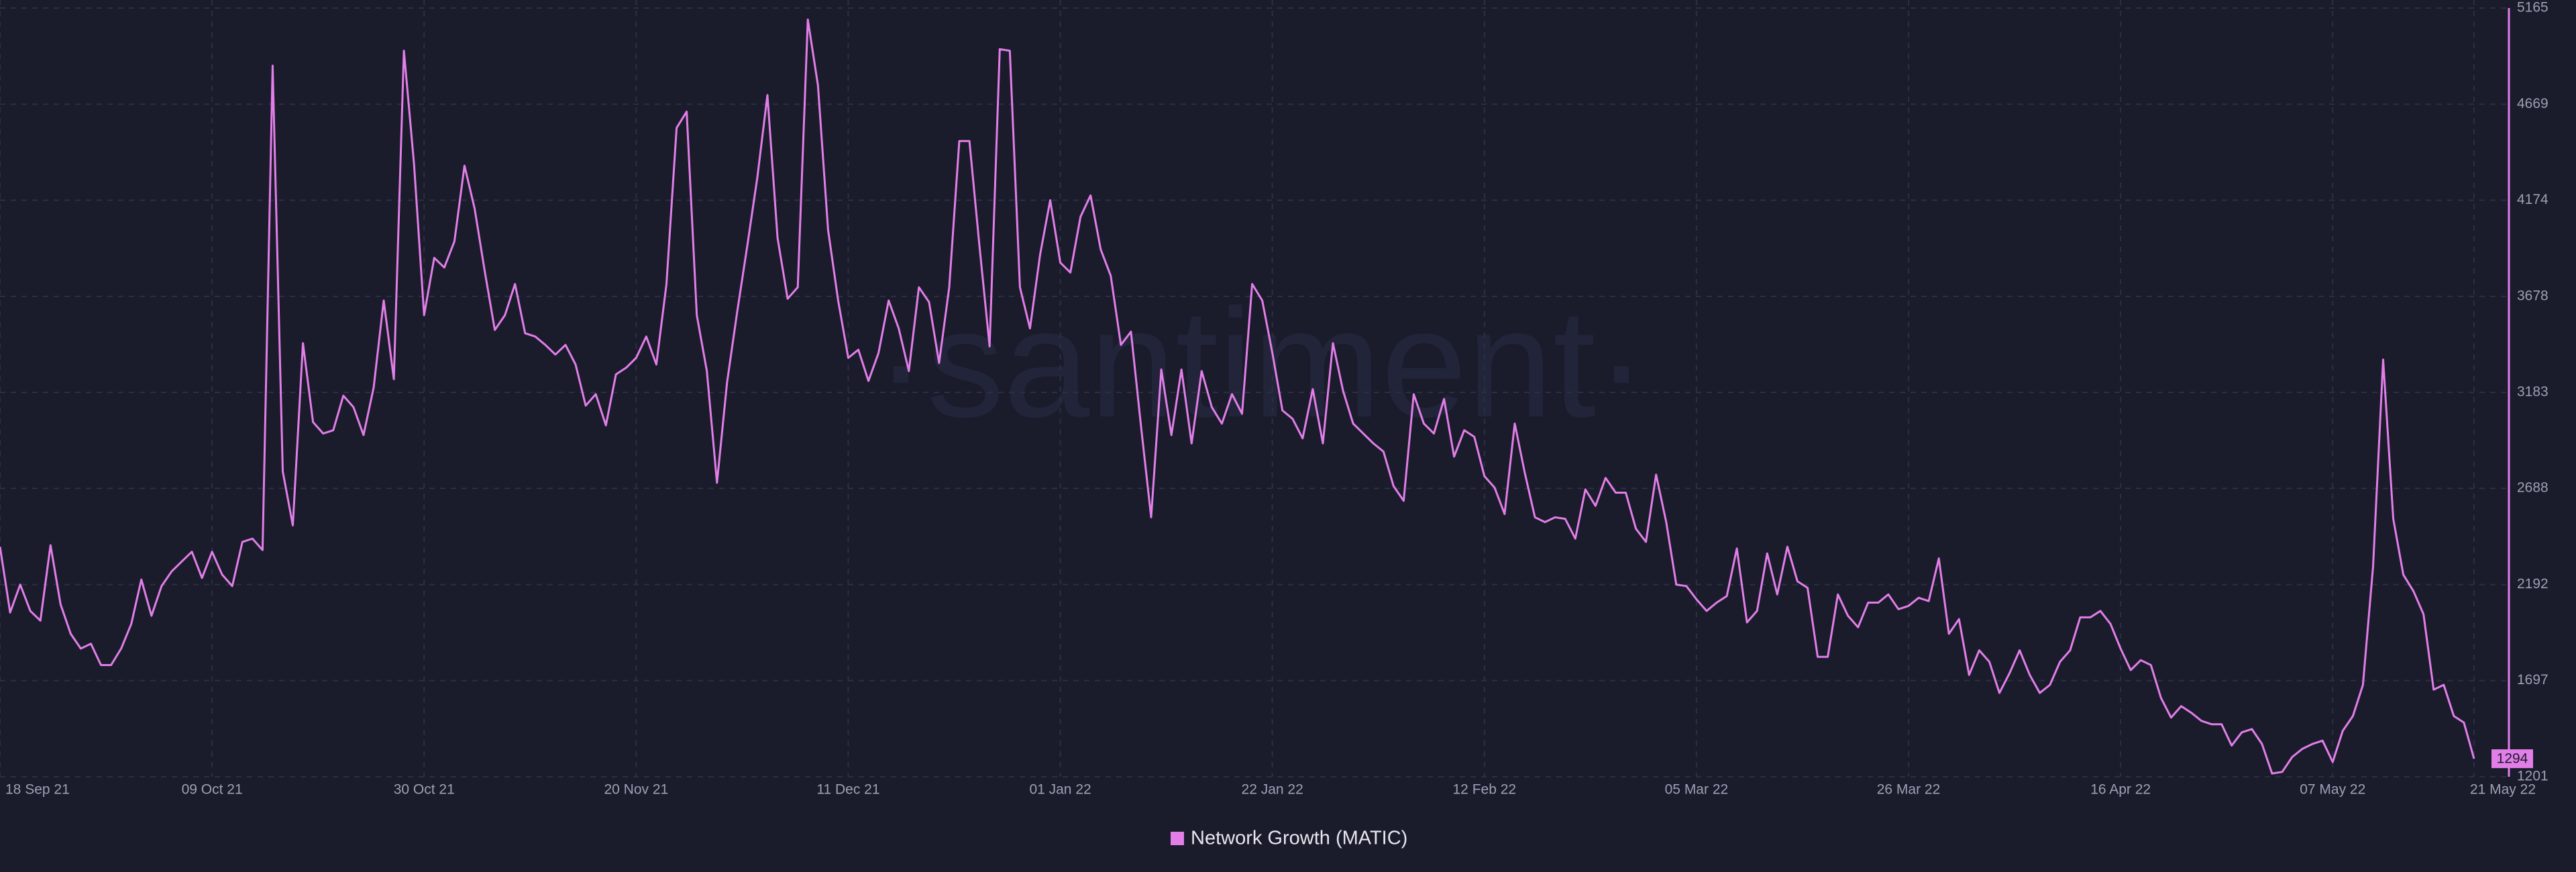  What do you see at coordinates (2532, 680) in the screenshot?
I see `y-tick-label: 1697` at bounding box center [2532, 680].